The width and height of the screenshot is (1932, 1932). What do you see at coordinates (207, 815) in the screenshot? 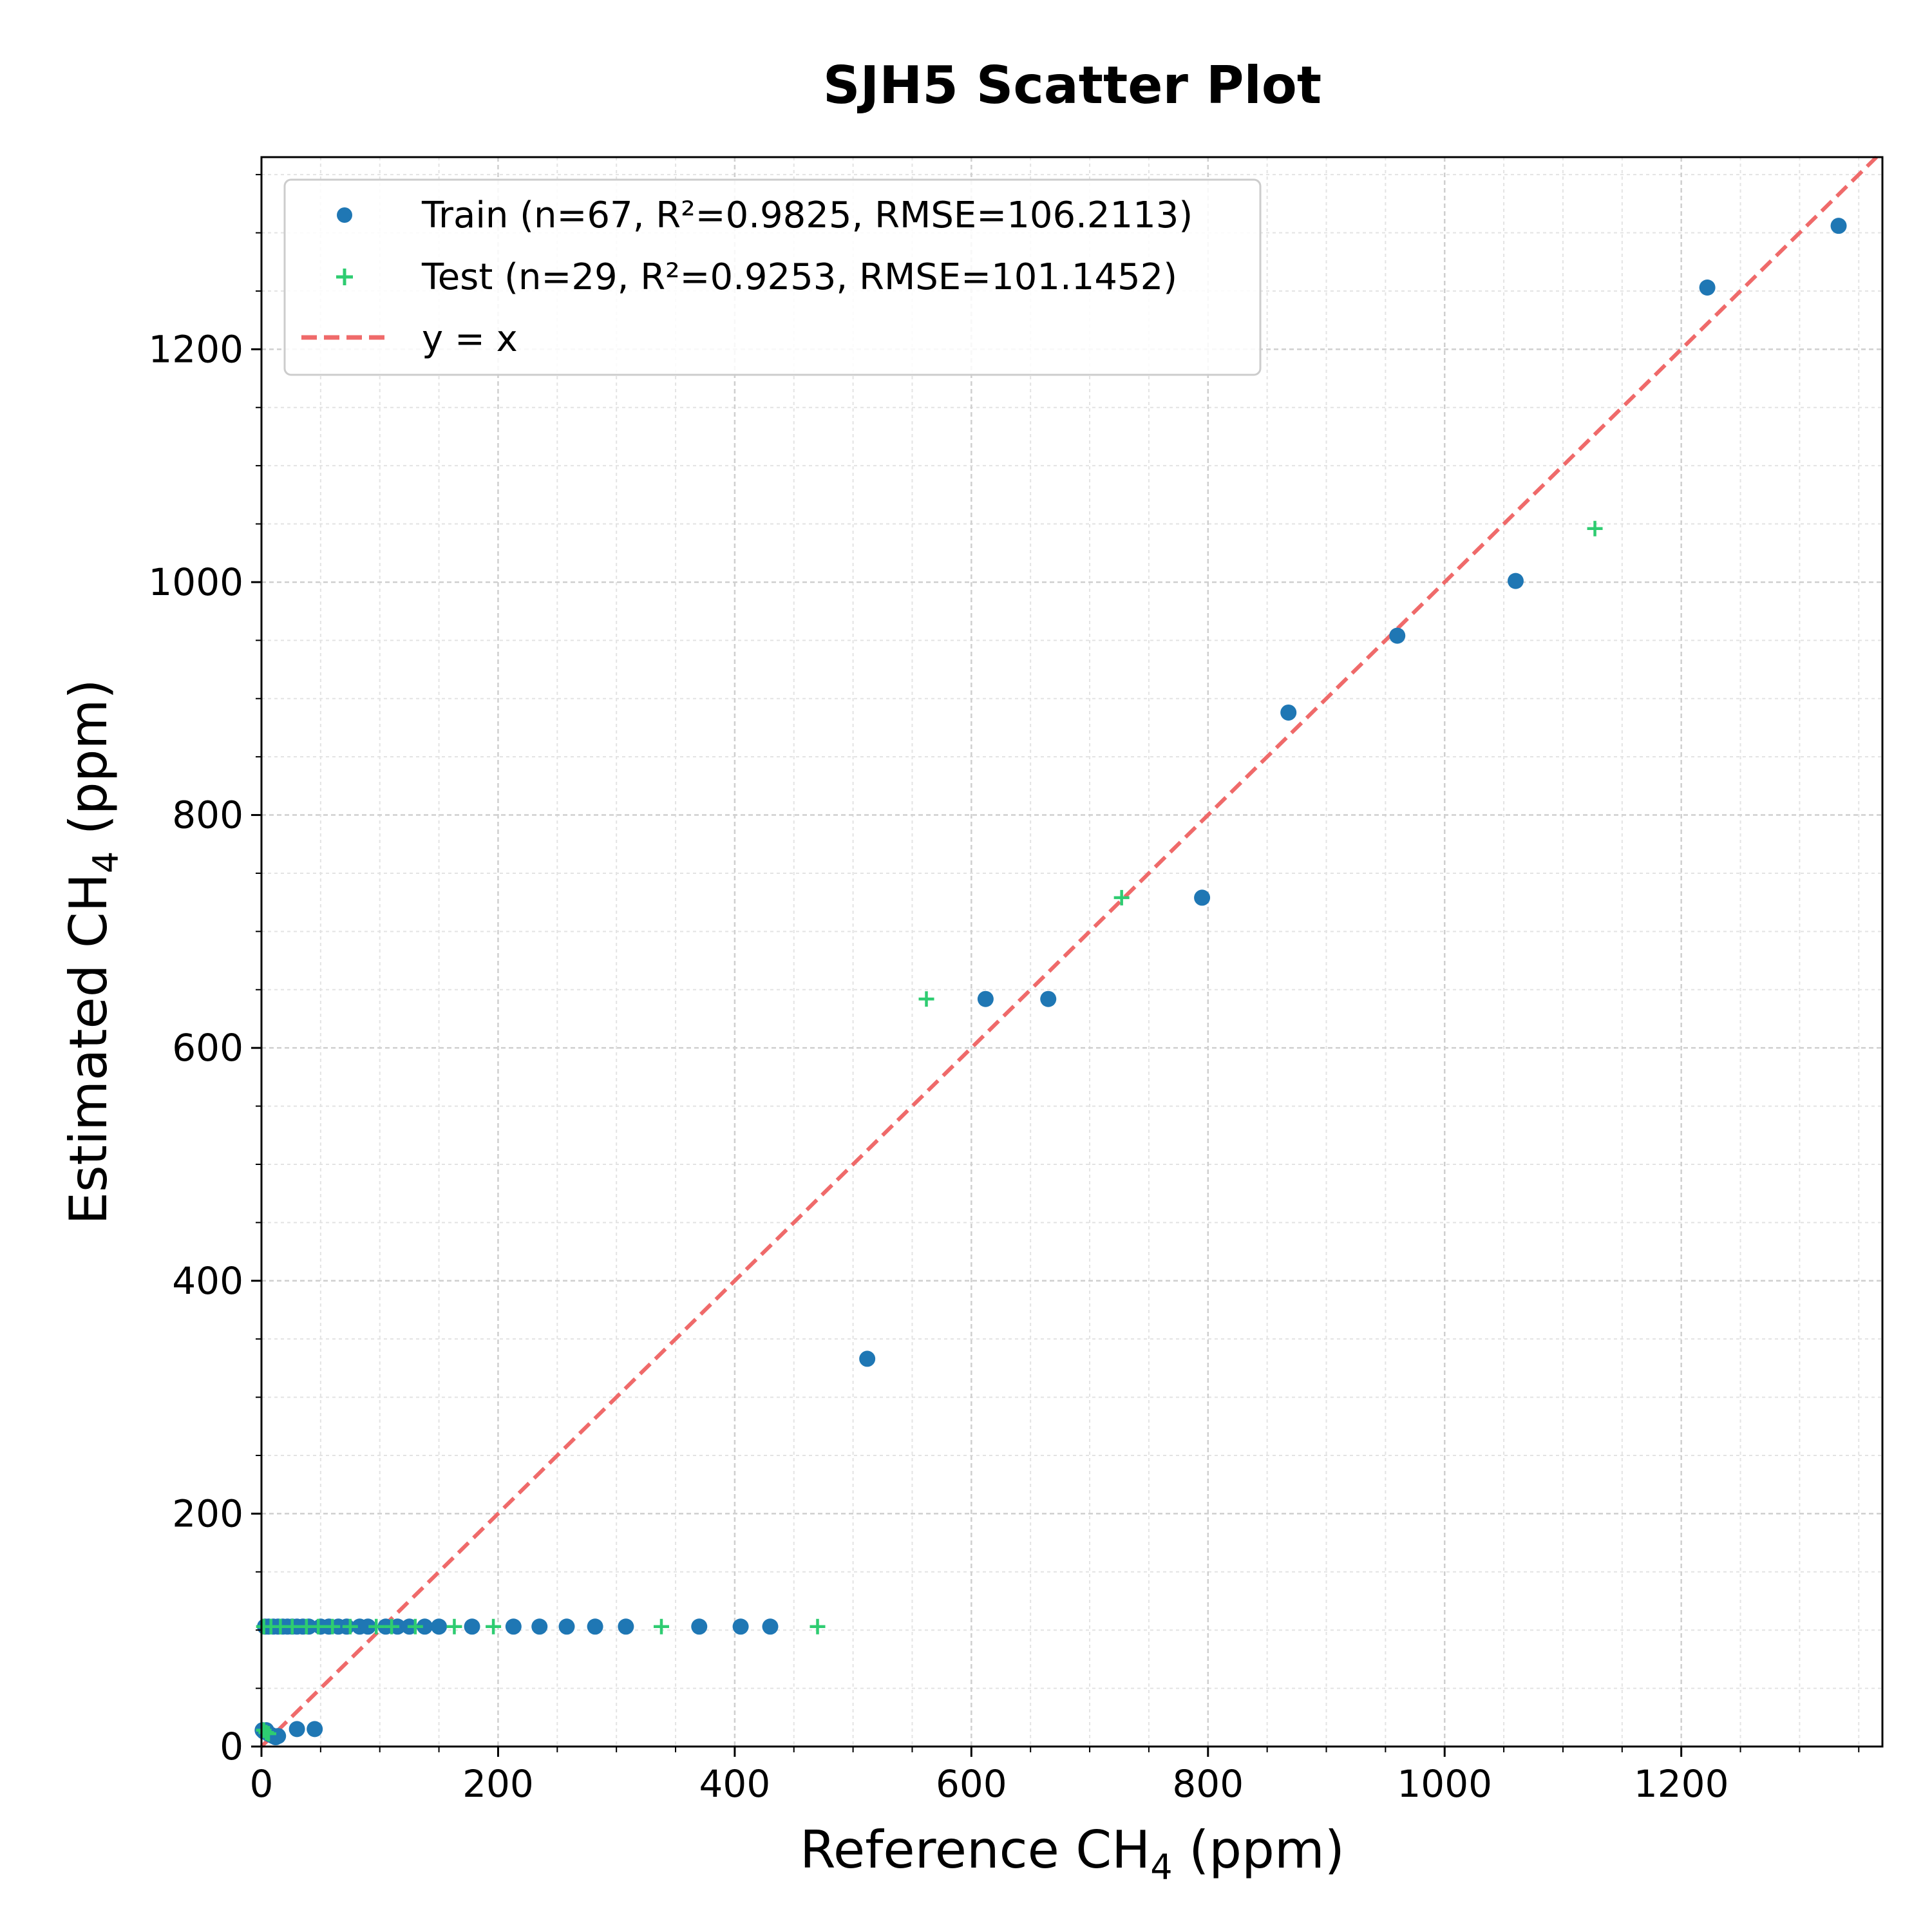
I see `y-tick-label: 800` at bounding box center [207, 815].